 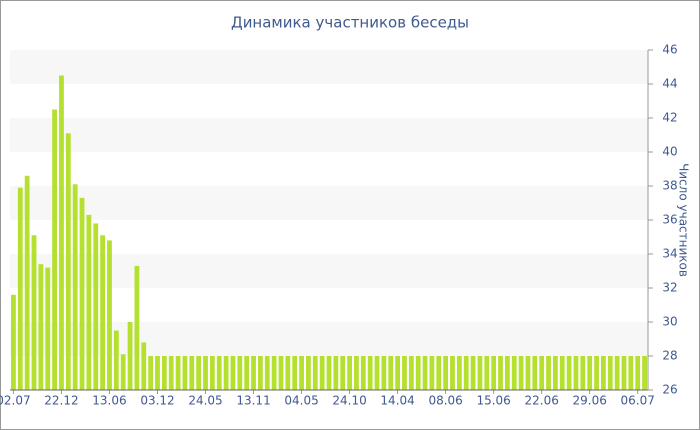 I want to click on x-tick-label: 02.07, so click(x=15, y=401).